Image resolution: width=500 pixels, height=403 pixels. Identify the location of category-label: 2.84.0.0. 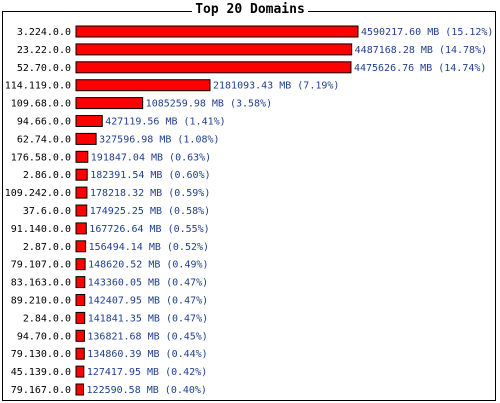
(47, 318).